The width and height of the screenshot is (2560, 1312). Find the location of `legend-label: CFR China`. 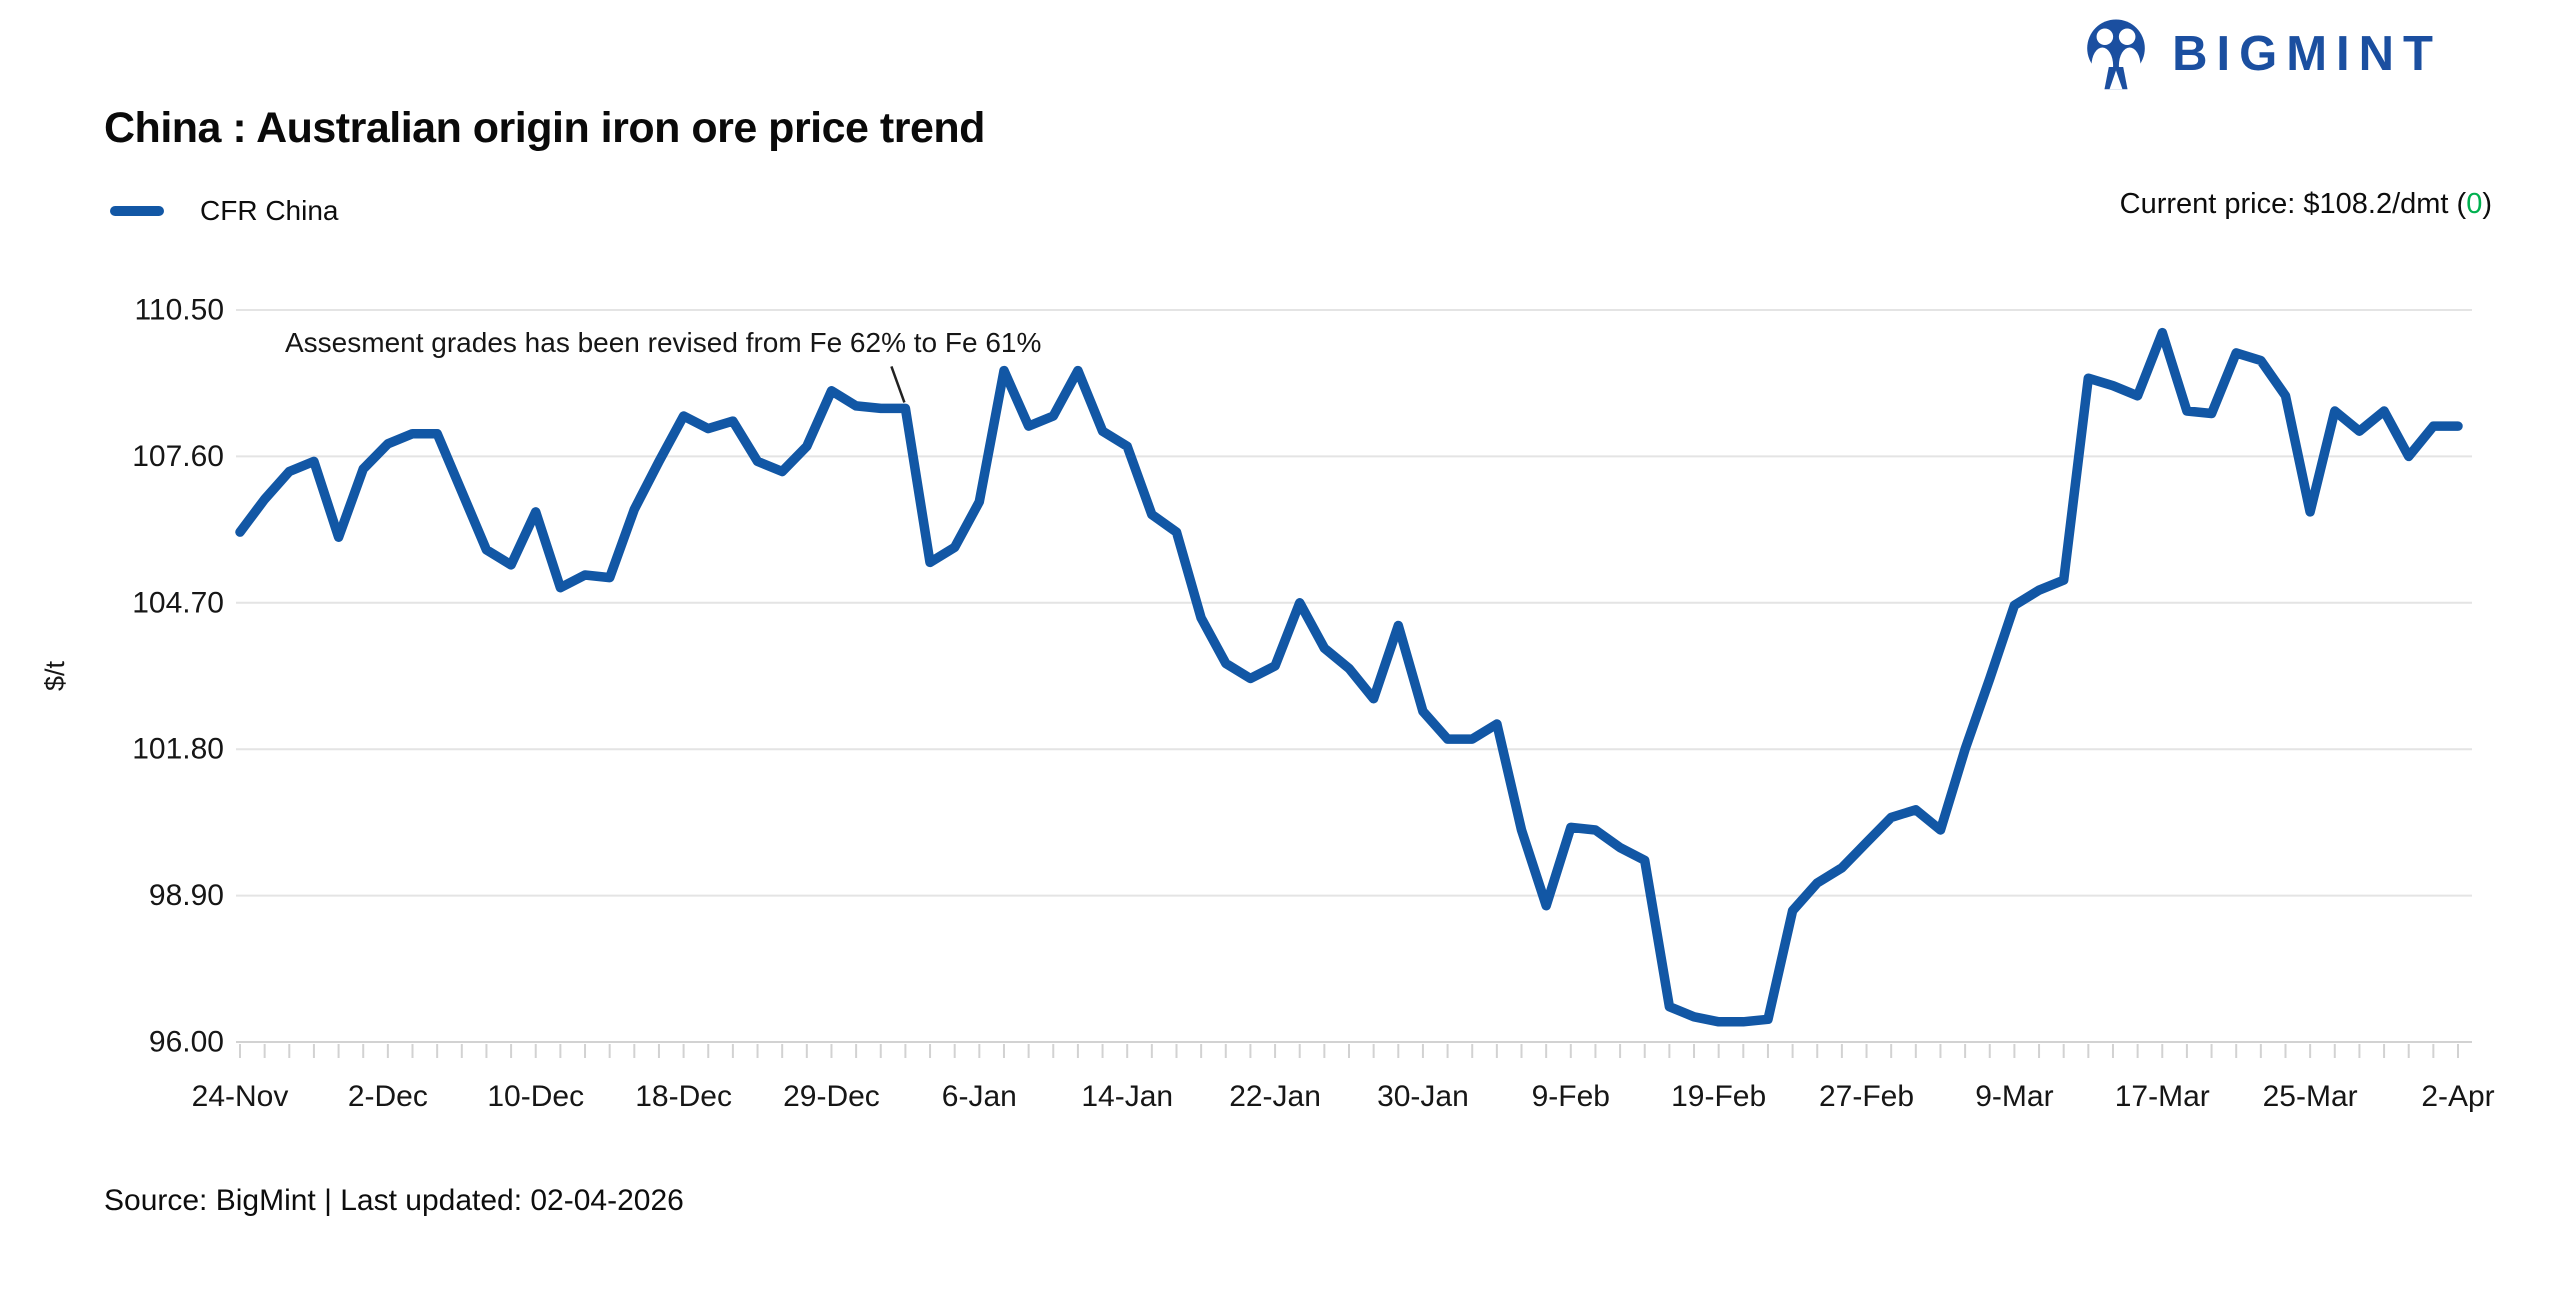

legend-label: CFR China is located at coordinates (269, 210).